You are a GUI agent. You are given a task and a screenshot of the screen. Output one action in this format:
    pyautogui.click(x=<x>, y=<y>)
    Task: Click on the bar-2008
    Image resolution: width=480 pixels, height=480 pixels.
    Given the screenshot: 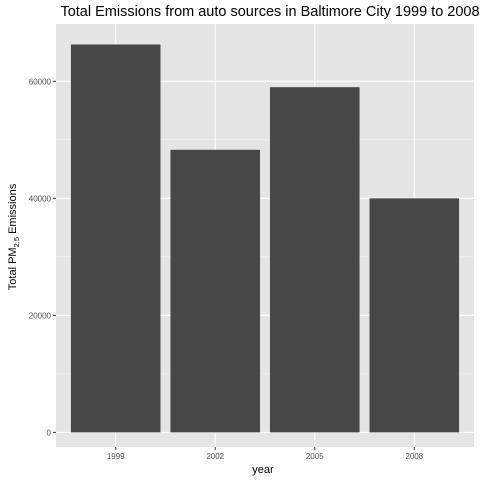 What is the action you would take?
    pyautogui.click(x=414, y=315)
    